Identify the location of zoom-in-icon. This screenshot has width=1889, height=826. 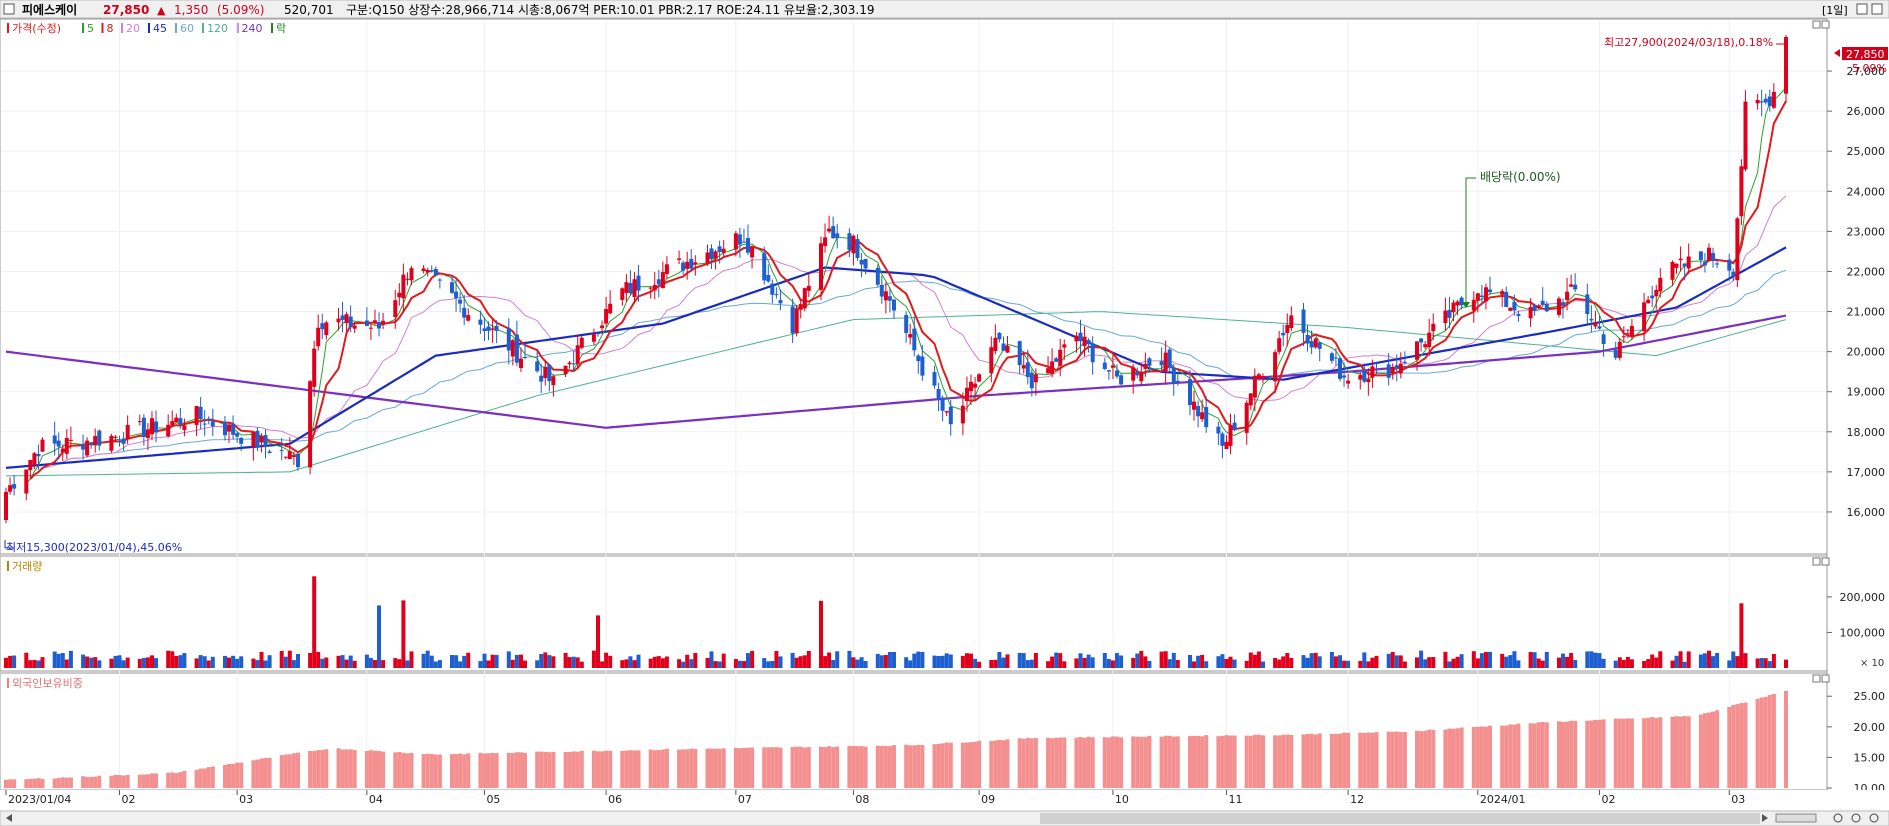
(1856, 818).